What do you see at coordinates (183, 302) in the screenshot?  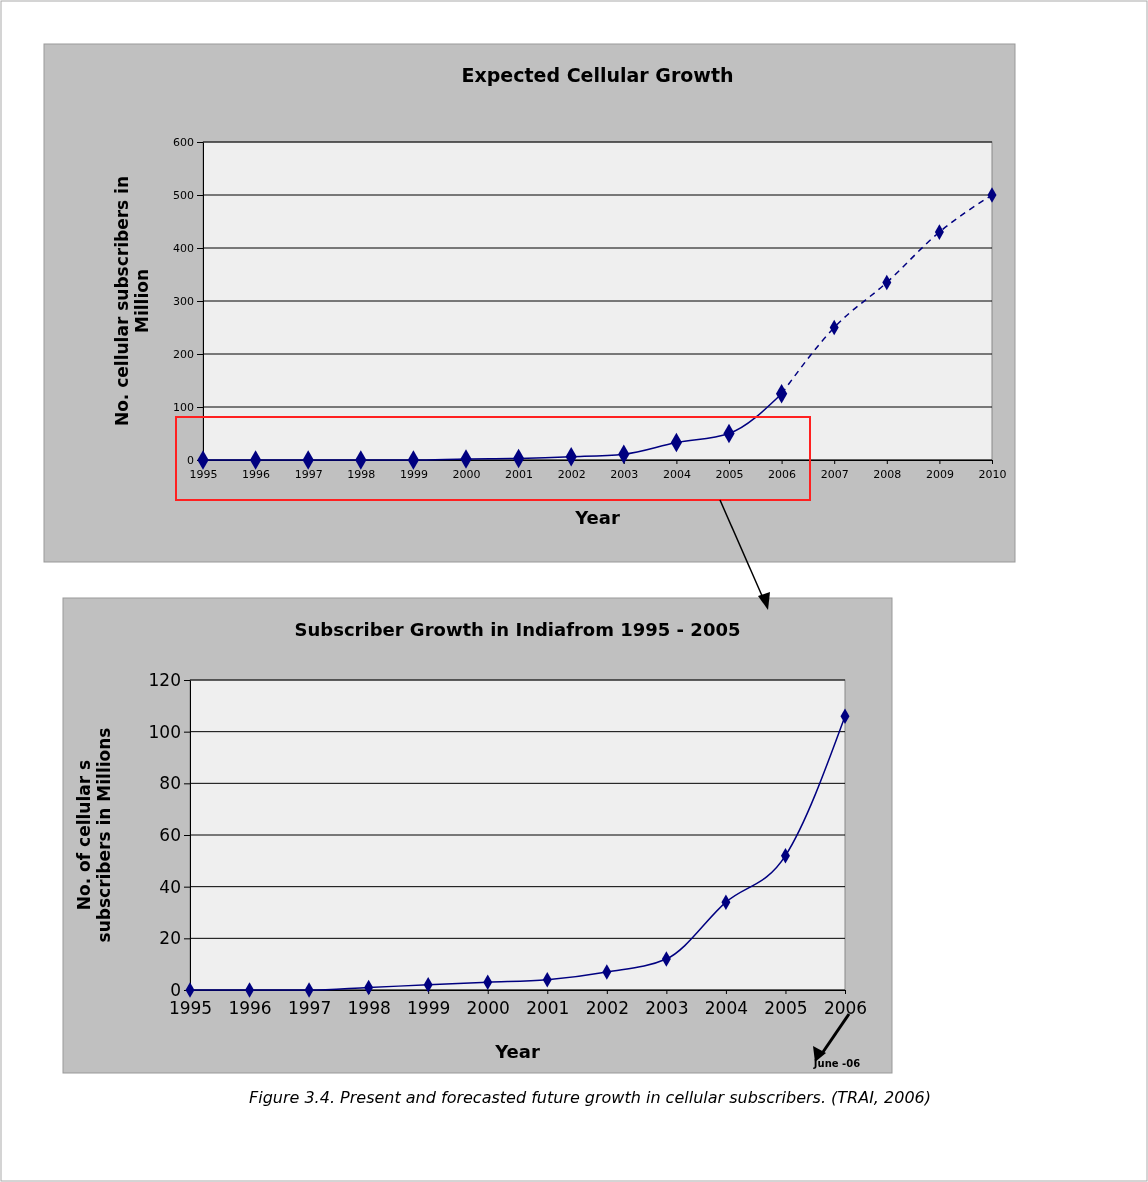 I see `y-tick-label: 300` at bounding box center [183, 302].